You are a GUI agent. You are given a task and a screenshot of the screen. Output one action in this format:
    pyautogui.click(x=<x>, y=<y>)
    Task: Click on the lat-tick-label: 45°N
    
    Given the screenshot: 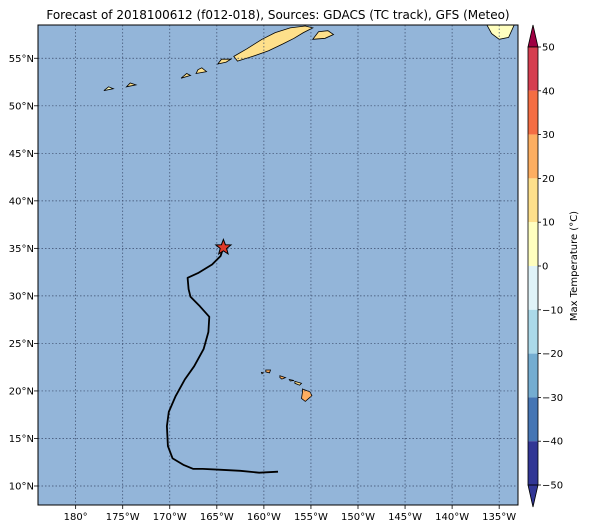 What is the action you would take?
    pyautogui.click(x=21, y=154)
    